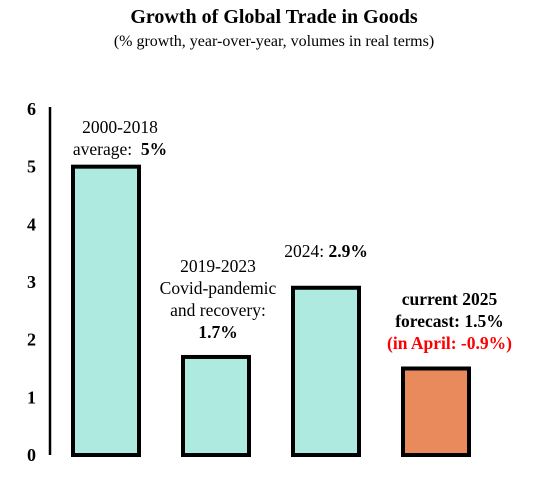 The image size is (548, 477). I want to click on annotation-april-value: (in April: -0.9%), so click(449, 343).